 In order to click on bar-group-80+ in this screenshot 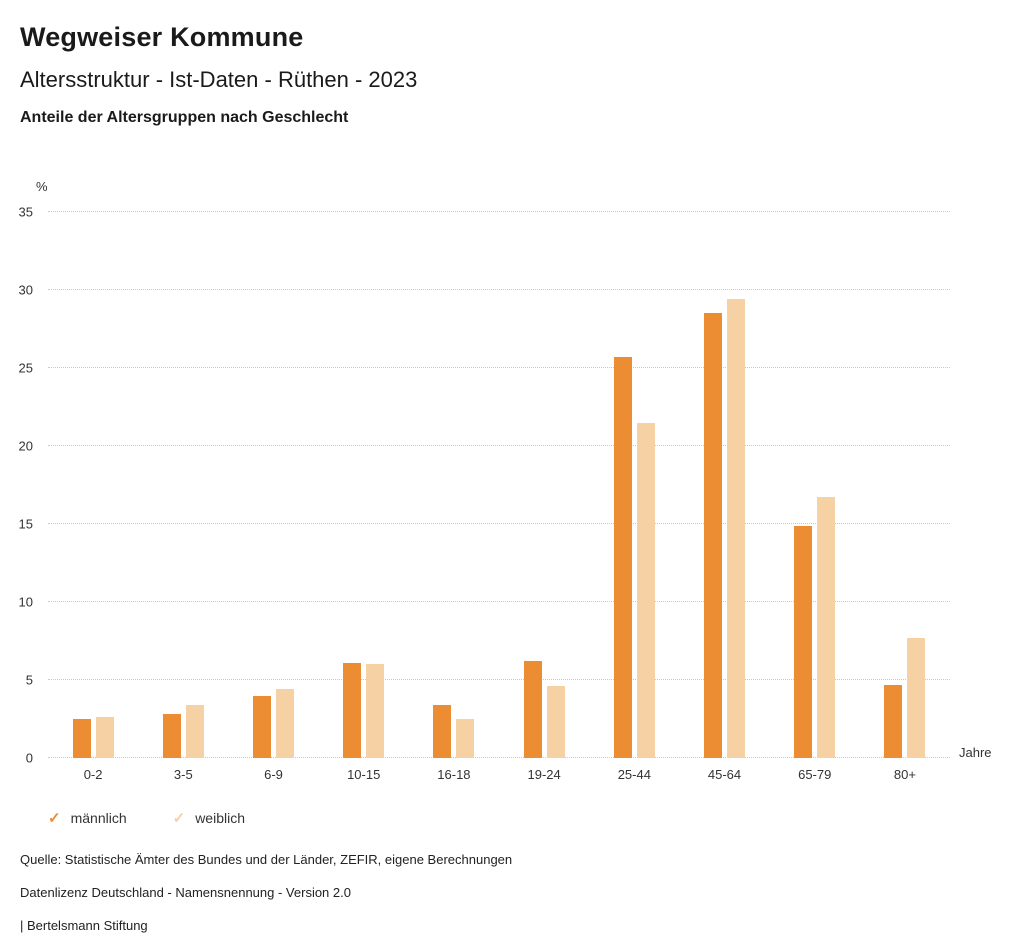, I will do `click(905, 485)`.